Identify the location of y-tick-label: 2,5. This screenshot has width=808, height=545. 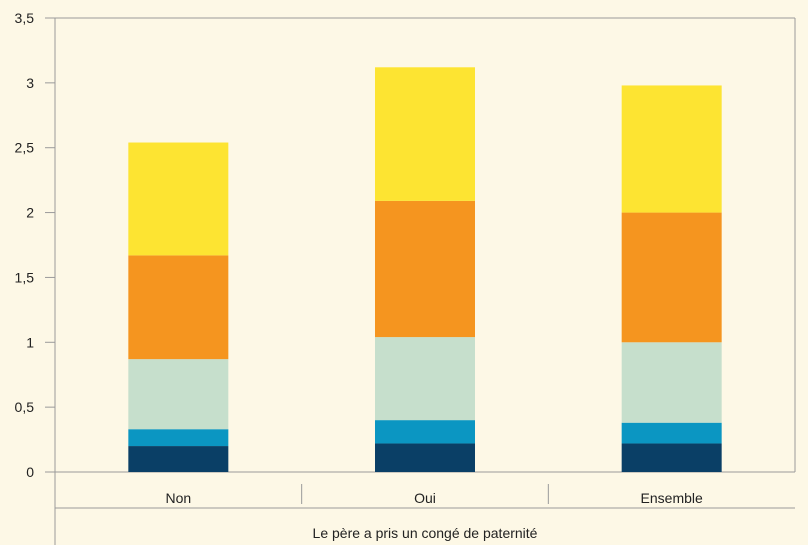
(25, 148).